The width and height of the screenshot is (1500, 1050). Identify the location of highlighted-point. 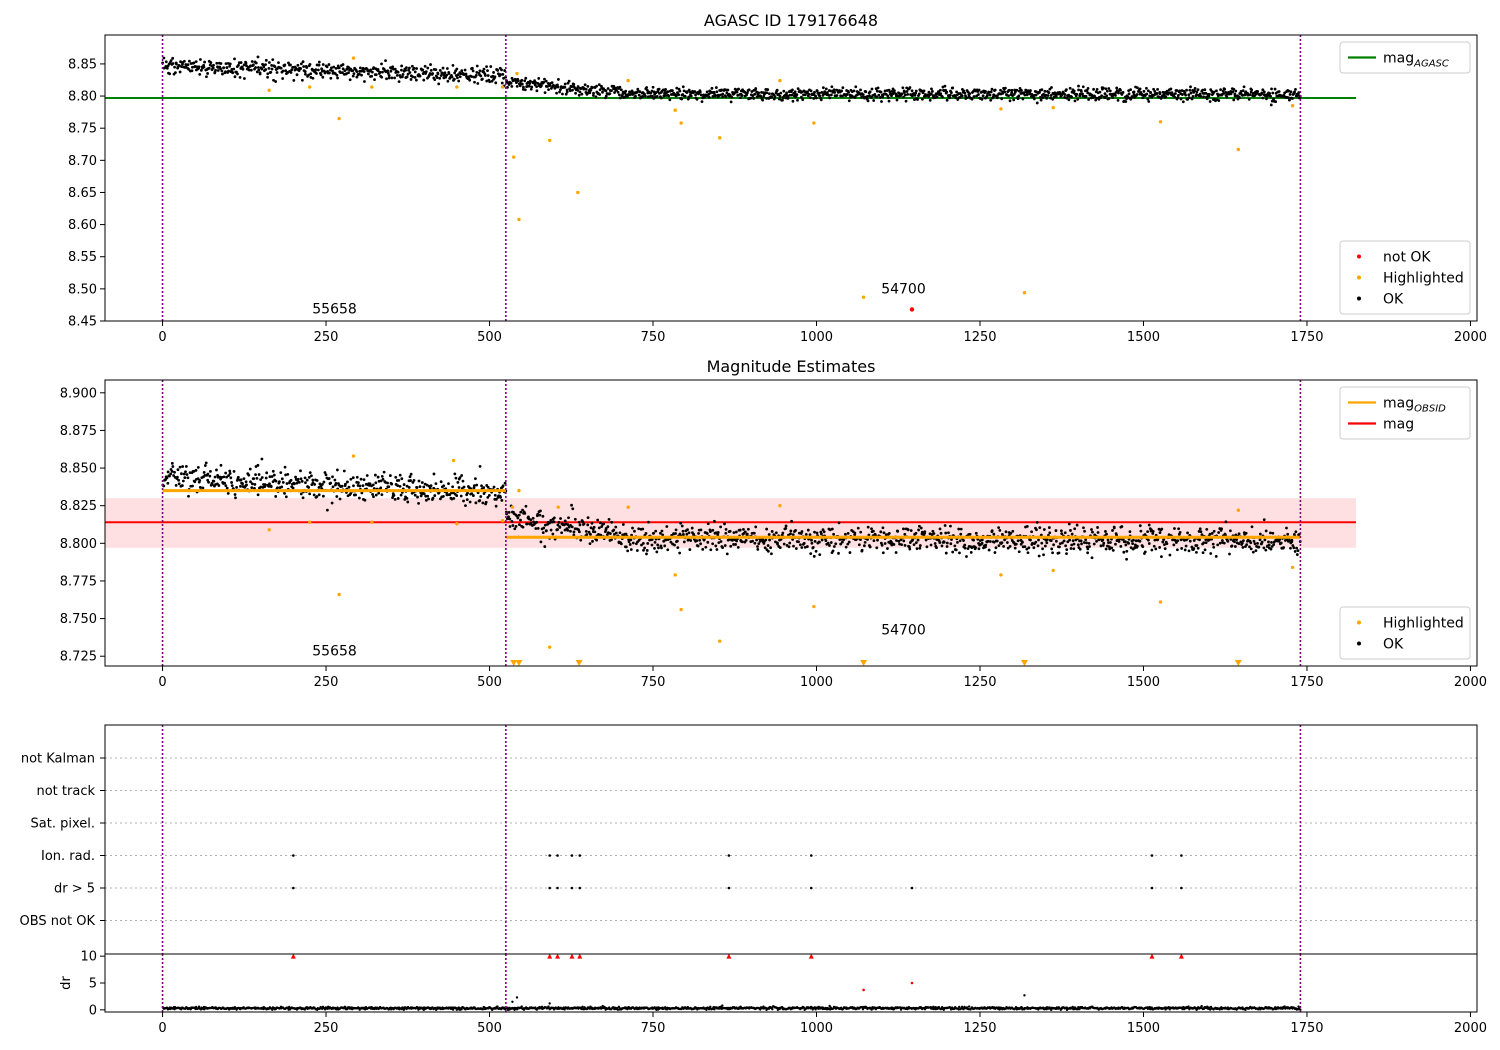
(720, 138).